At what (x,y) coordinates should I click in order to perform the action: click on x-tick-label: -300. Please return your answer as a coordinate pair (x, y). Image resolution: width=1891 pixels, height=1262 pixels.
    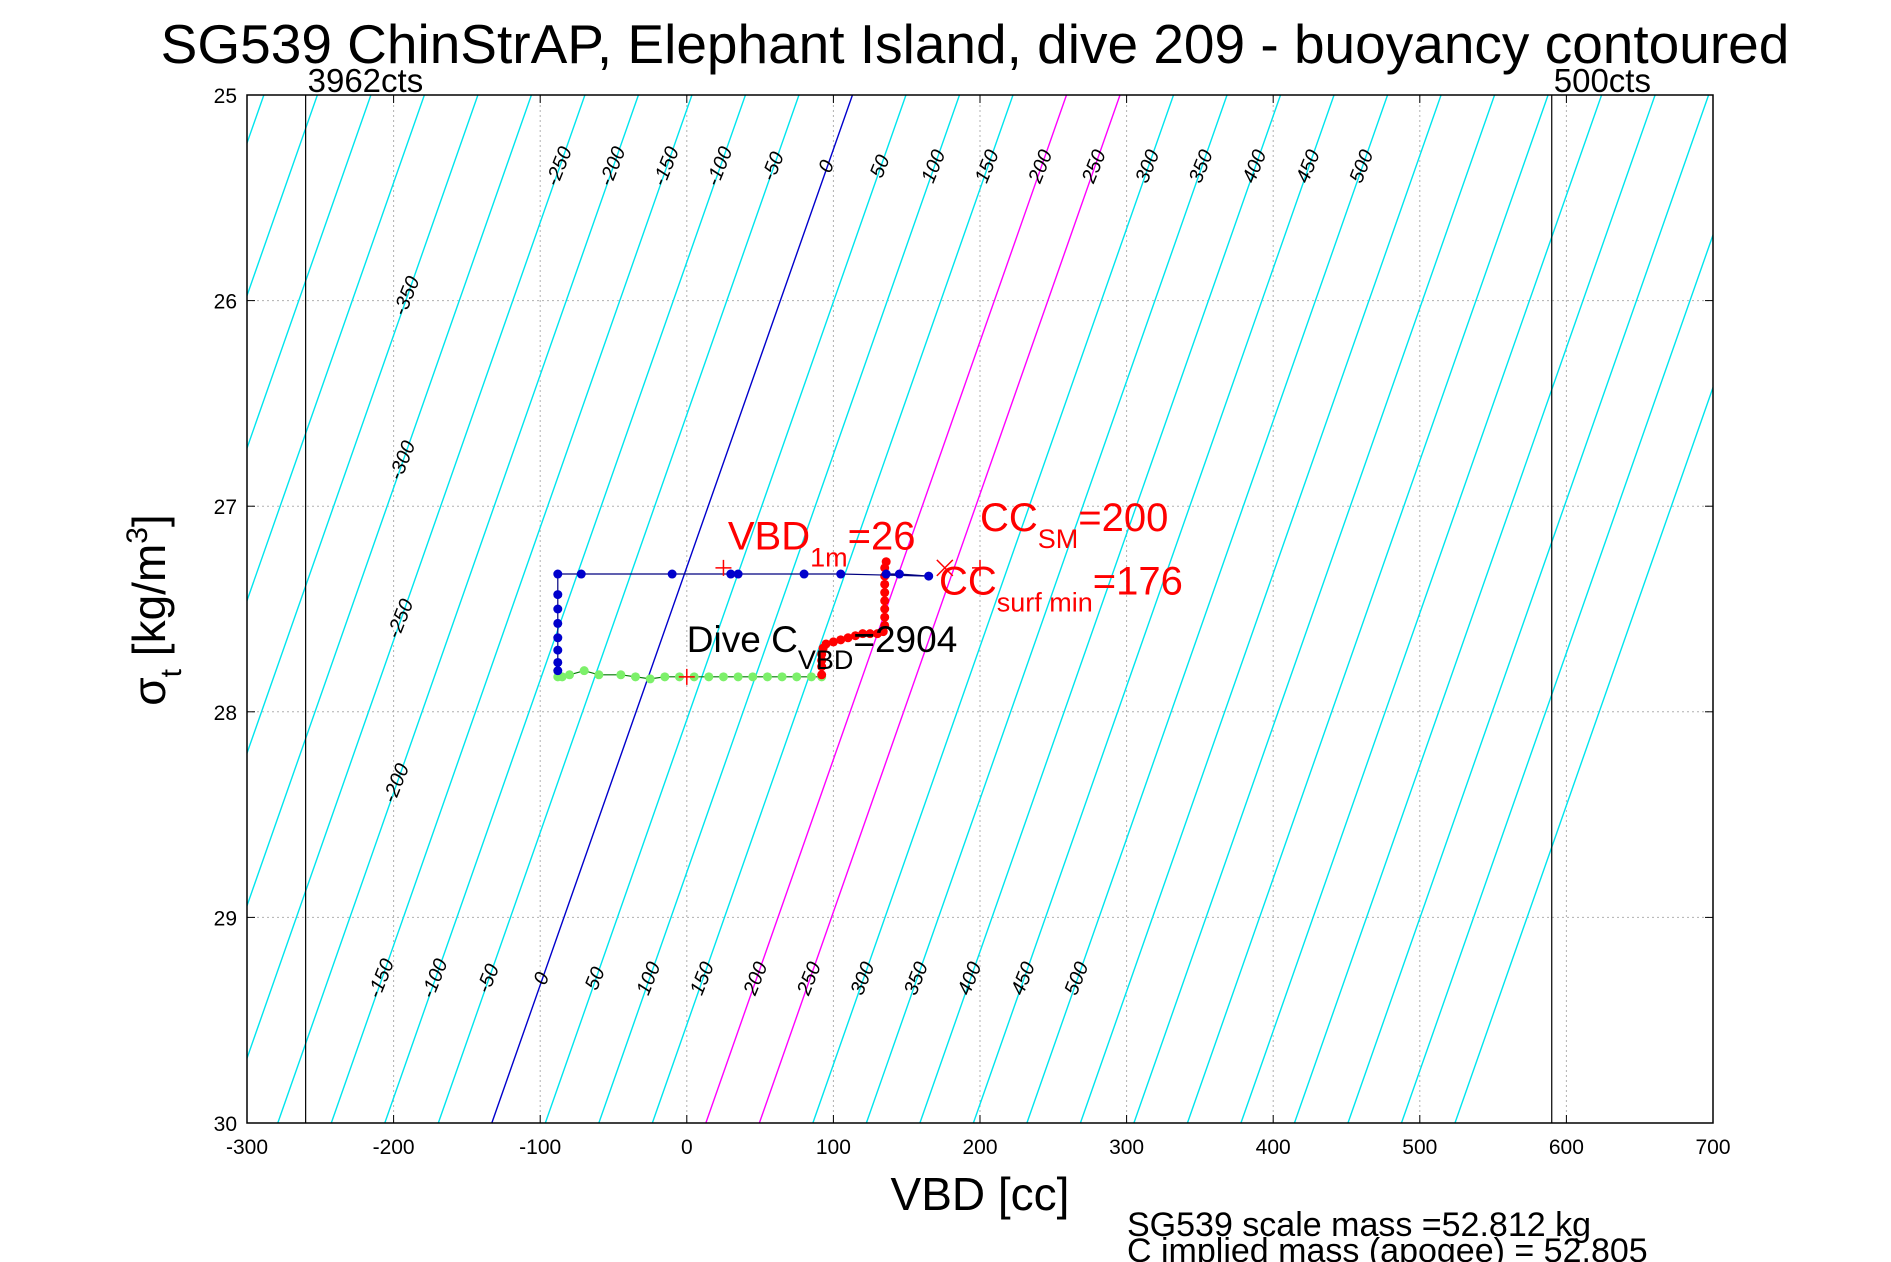
    Looking at the image, I should click on (247, 1147).